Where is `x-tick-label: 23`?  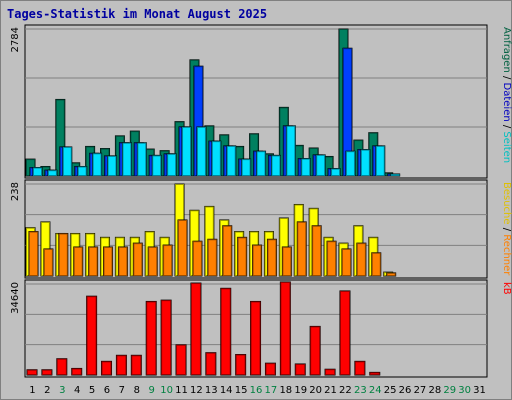 x-tick-label: 23 is located at coordinates (360, 390).